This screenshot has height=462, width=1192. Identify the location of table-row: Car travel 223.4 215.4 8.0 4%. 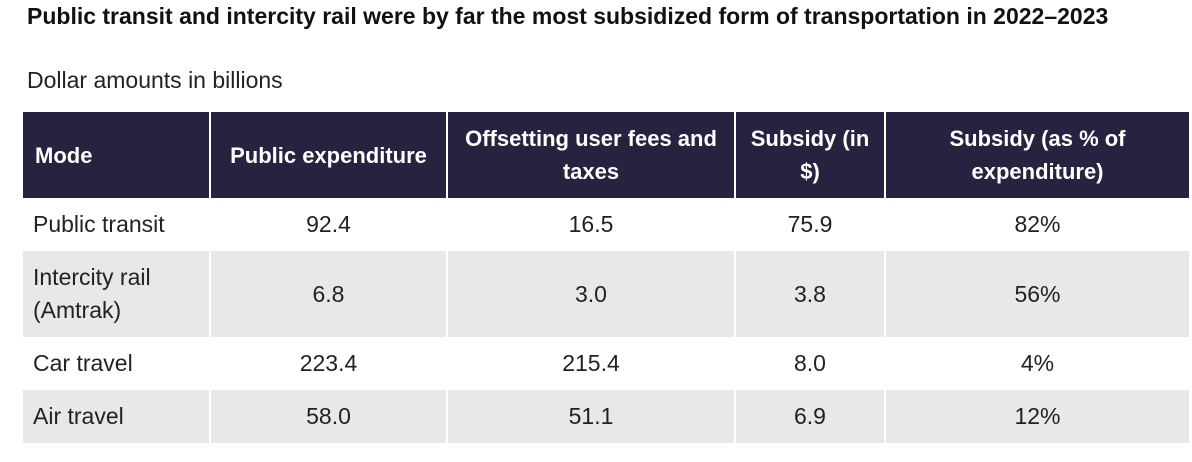
(606, 363).